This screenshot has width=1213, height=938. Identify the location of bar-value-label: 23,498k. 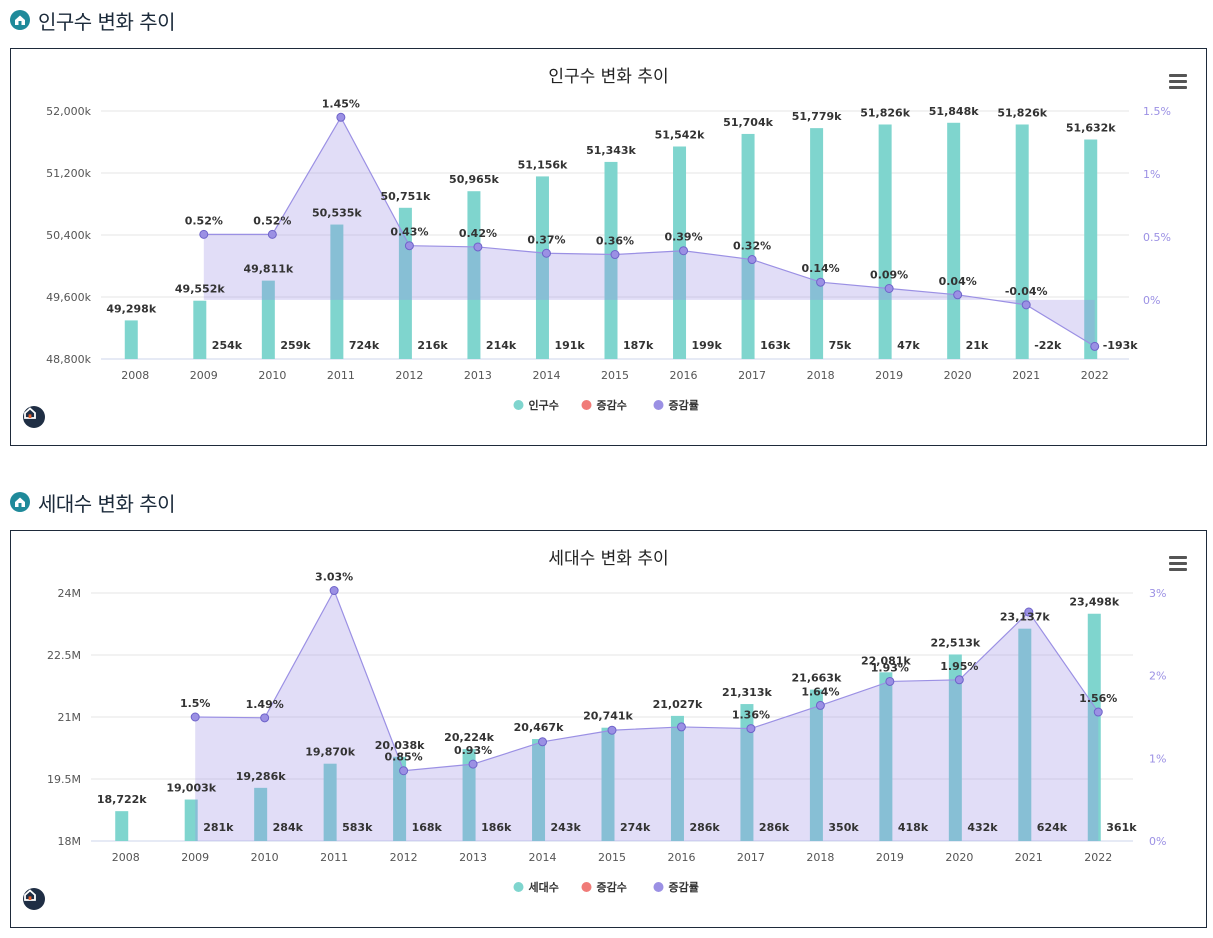
(1094, 602).